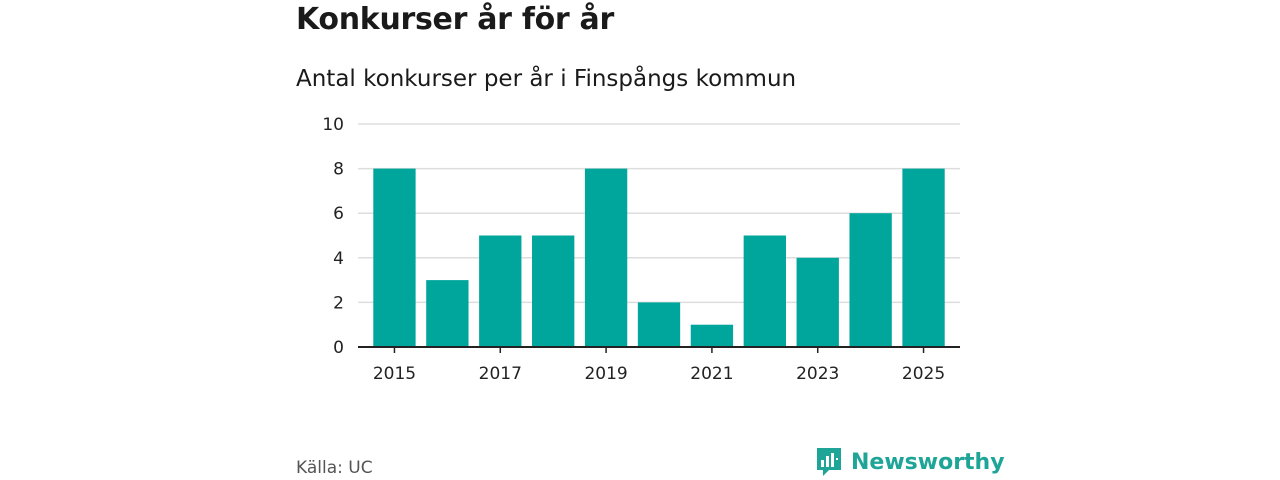  Describe the element at coordinates (711, 374) in the screenshot. I see `x-tick-label-2021: 2021` at that location.